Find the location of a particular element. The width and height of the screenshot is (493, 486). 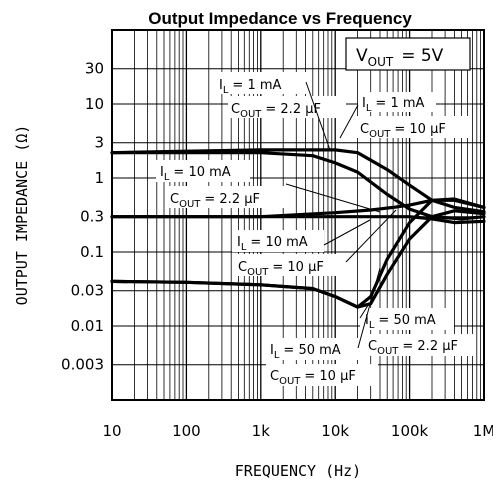

x-tick-label: 1k is located at coordinates (261, 431).